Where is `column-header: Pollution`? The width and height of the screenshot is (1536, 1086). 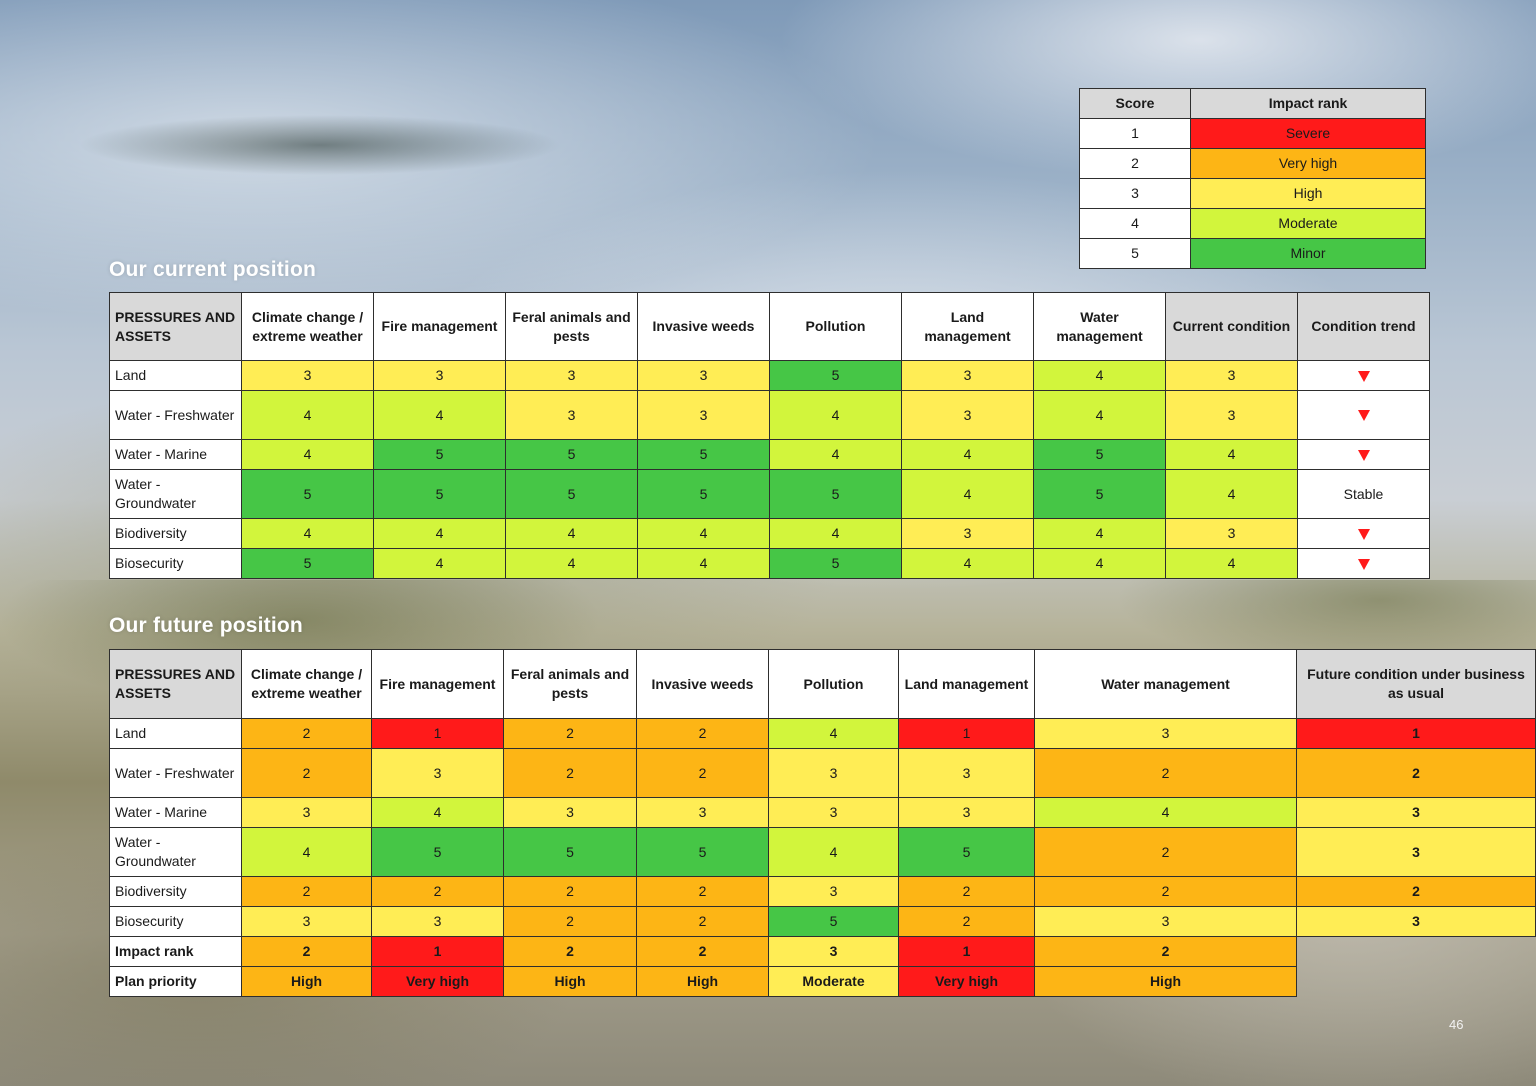 column-header: Pollution is located at coordinates (833, 684).